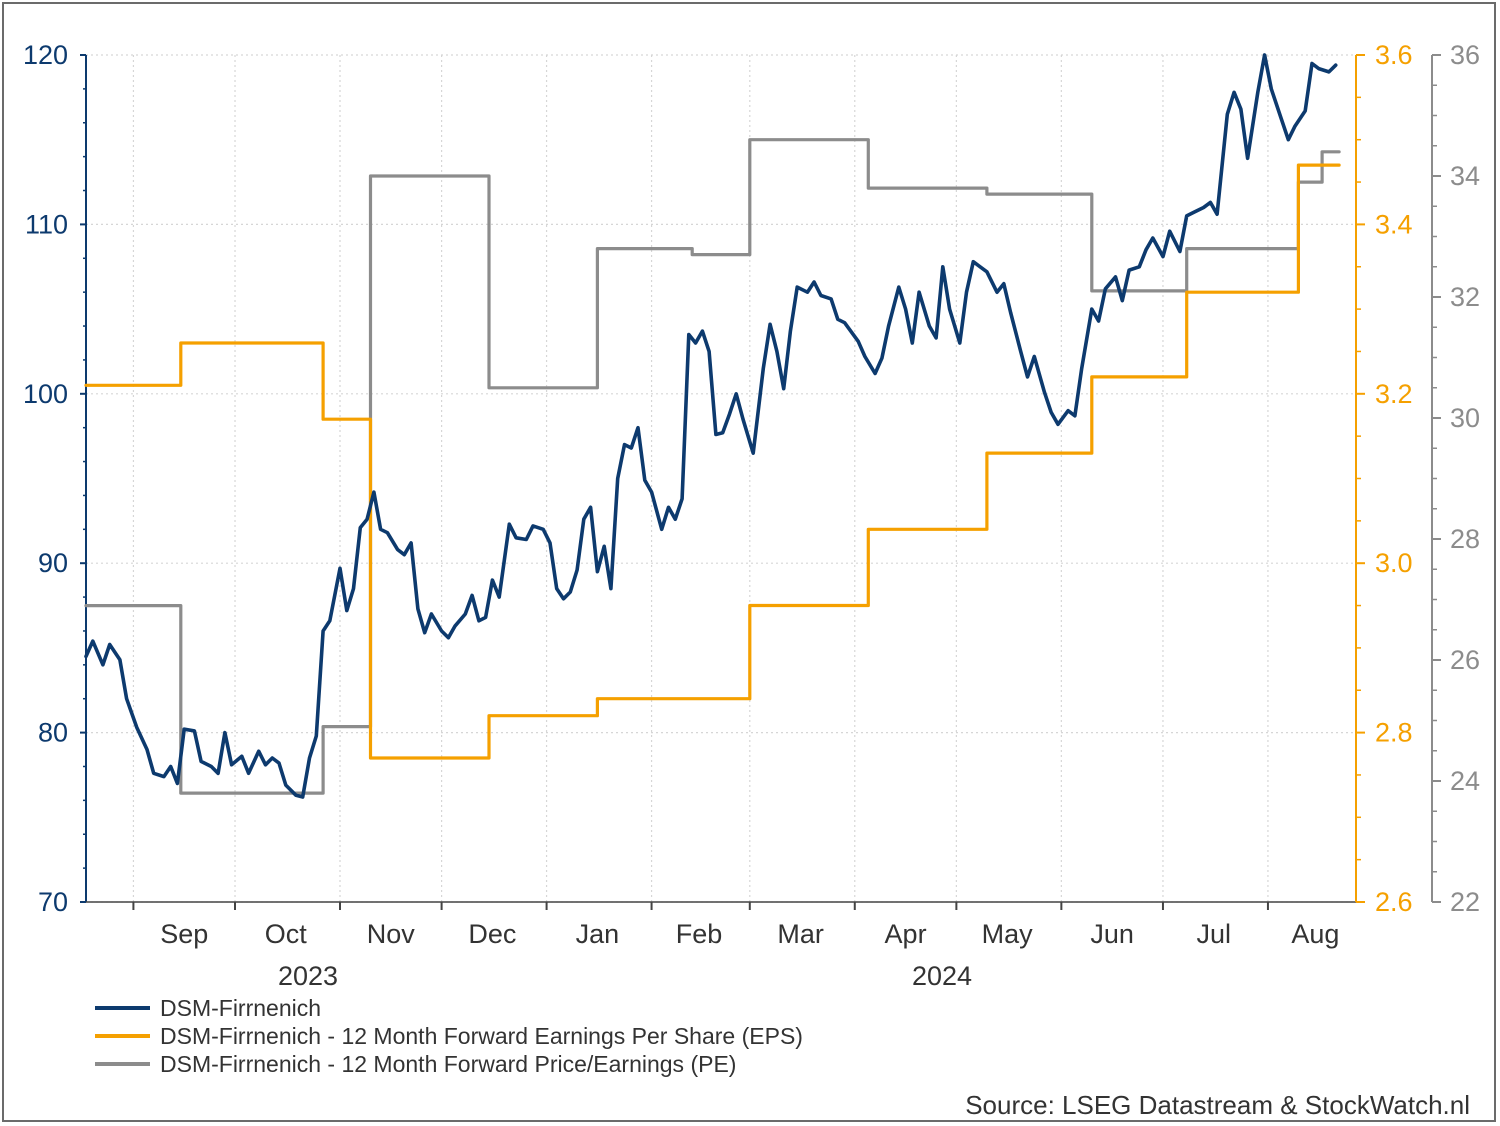 This screenshot has width=1500, height=1126. What do you see at coordinates (1465, 418) in the screenshot?
I see `pe-axis-tick-label: 30` at bounding box center [1465, 418].